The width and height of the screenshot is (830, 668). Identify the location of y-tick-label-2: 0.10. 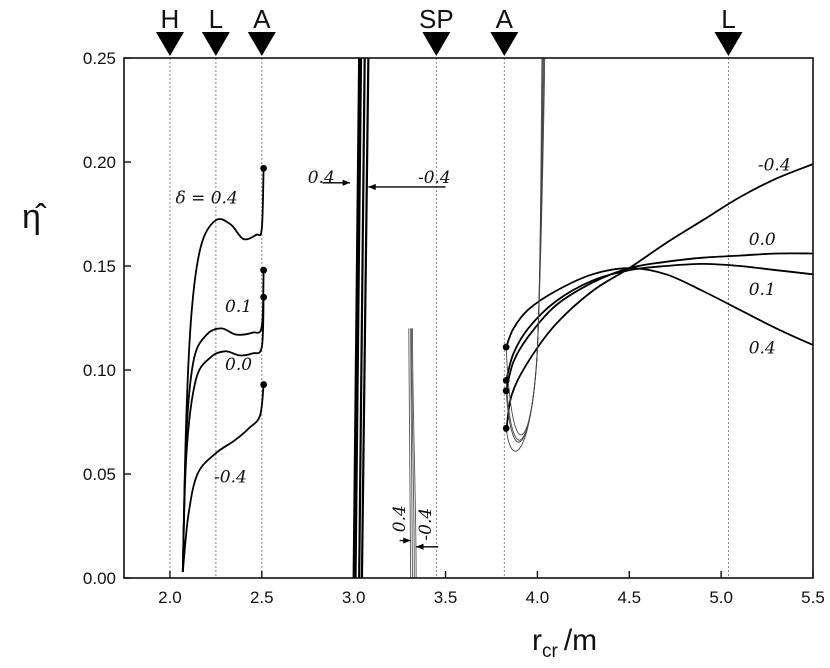
(99, 370).